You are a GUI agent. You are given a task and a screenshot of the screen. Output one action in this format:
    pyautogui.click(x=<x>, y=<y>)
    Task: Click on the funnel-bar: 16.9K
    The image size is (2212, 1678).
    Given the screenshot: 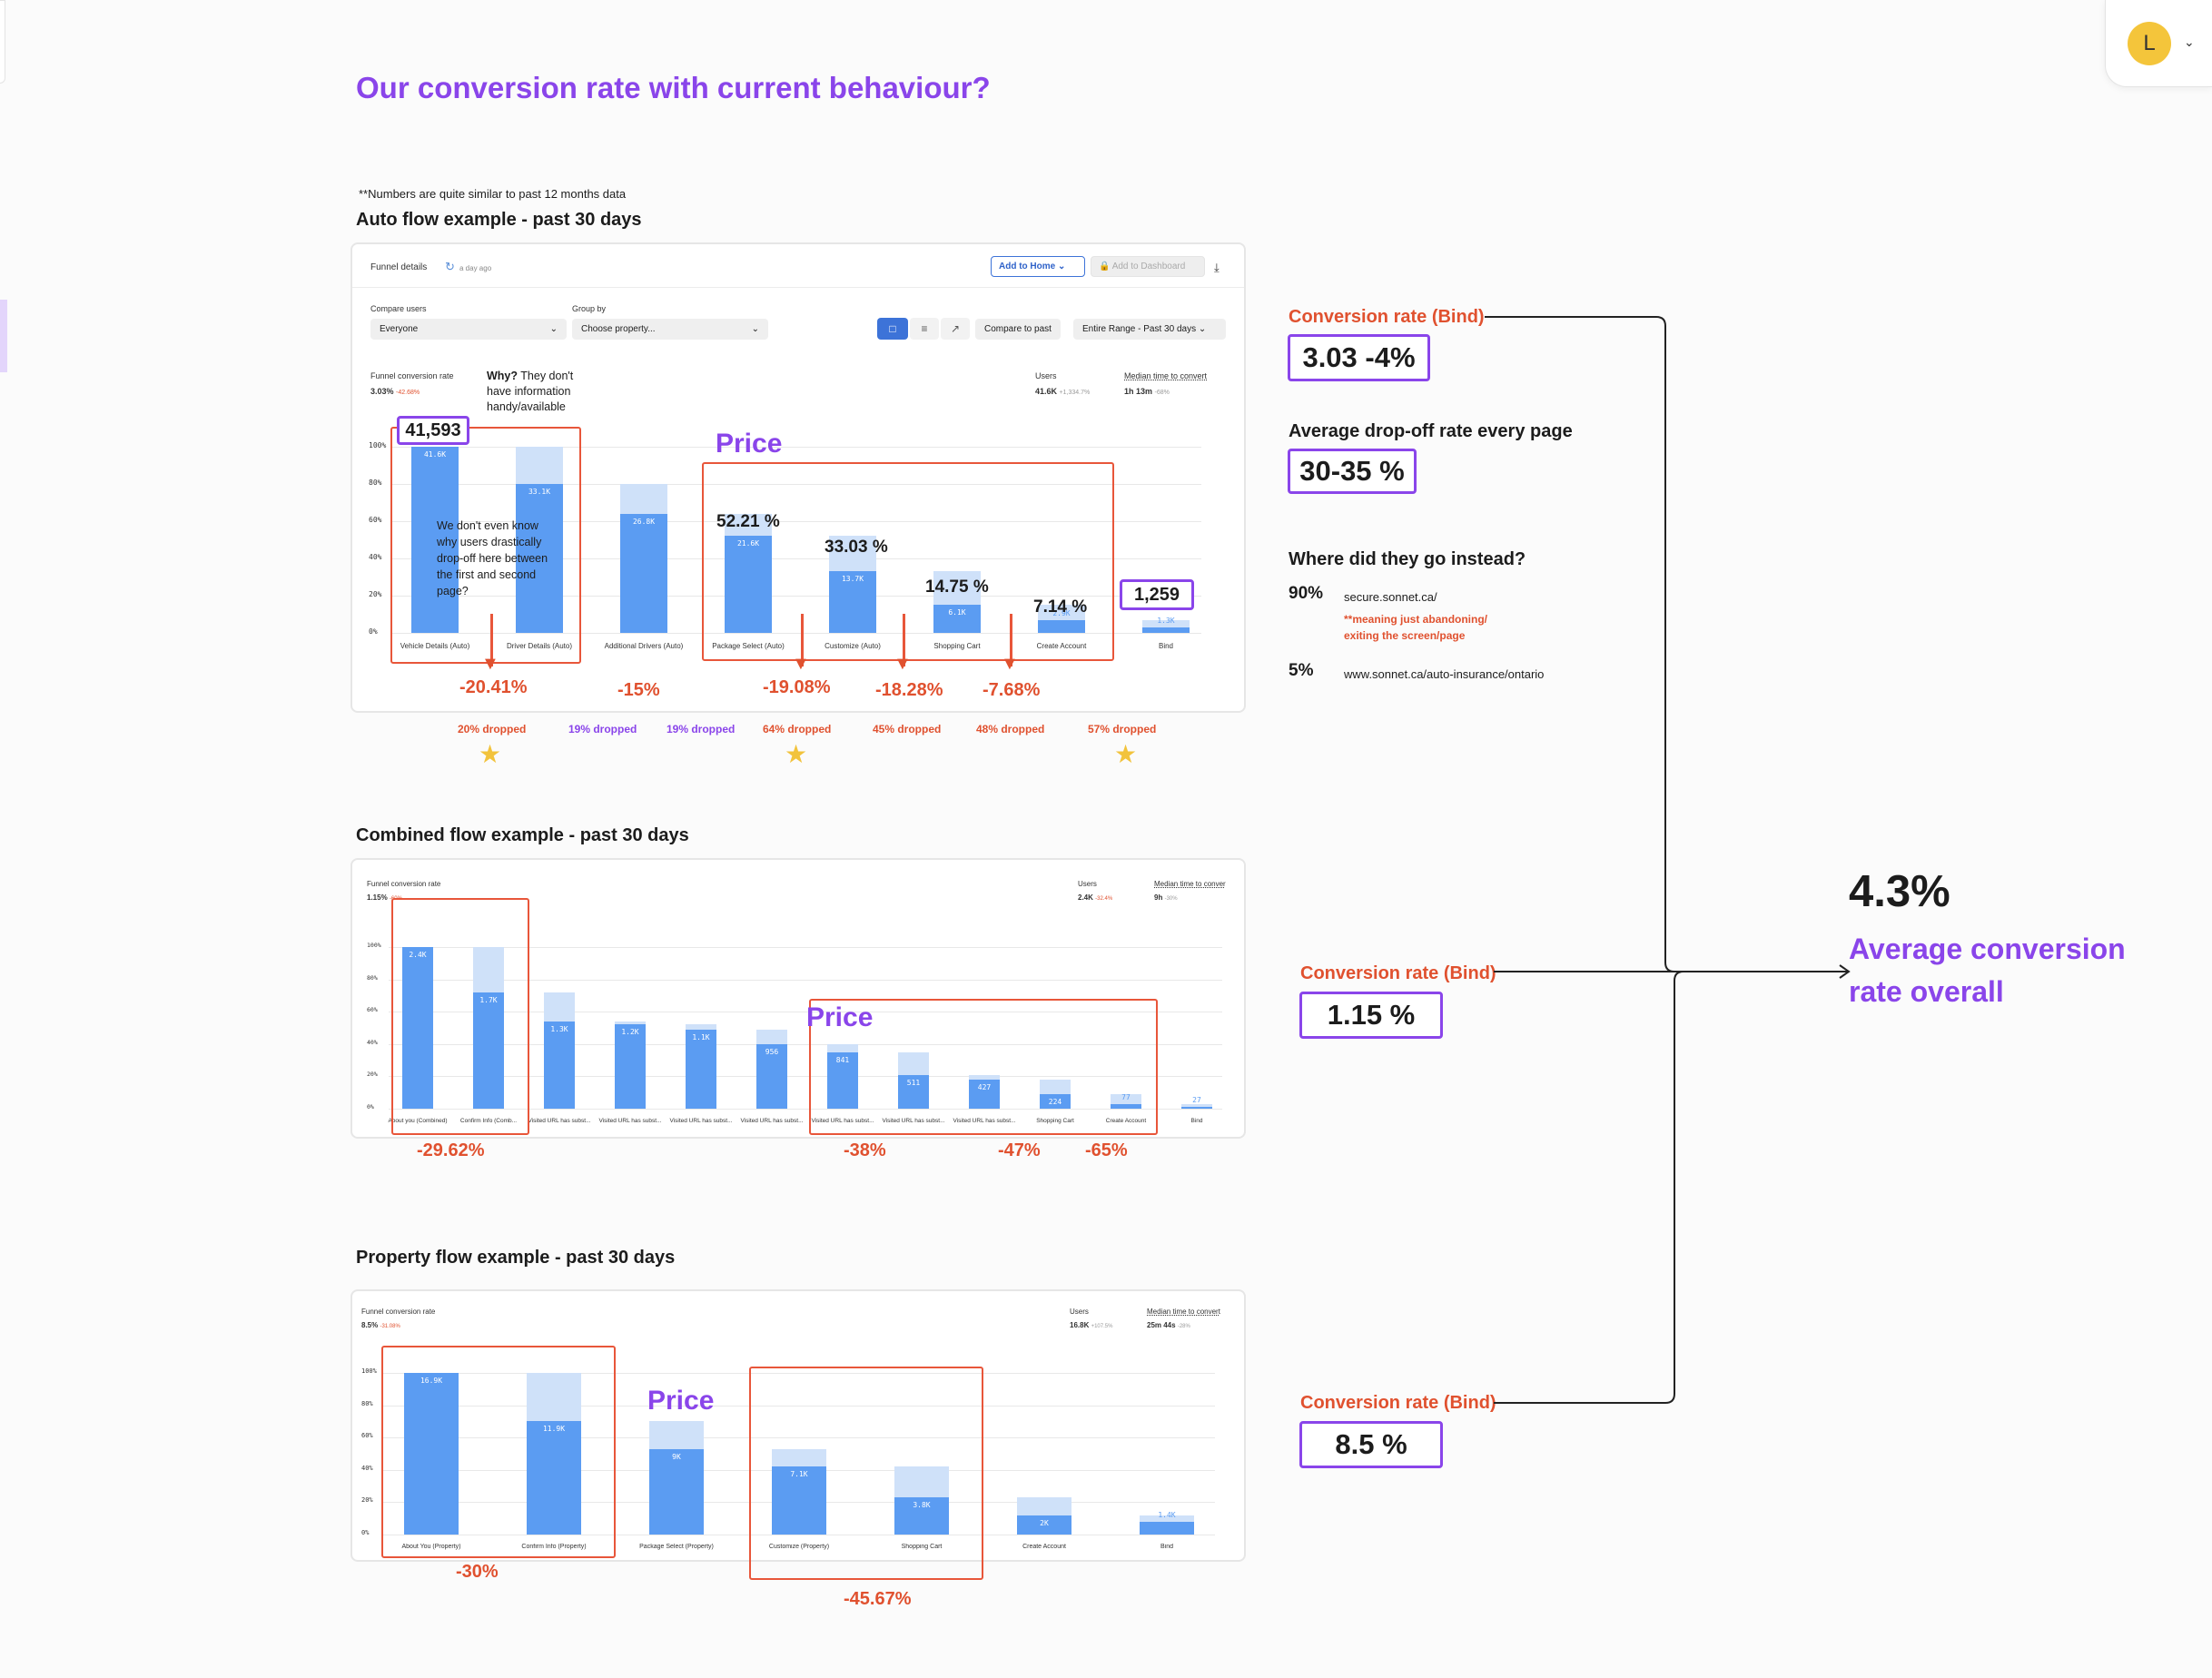 What is the action you would take?
    pyautogui.click(x=432, y=1454)
    